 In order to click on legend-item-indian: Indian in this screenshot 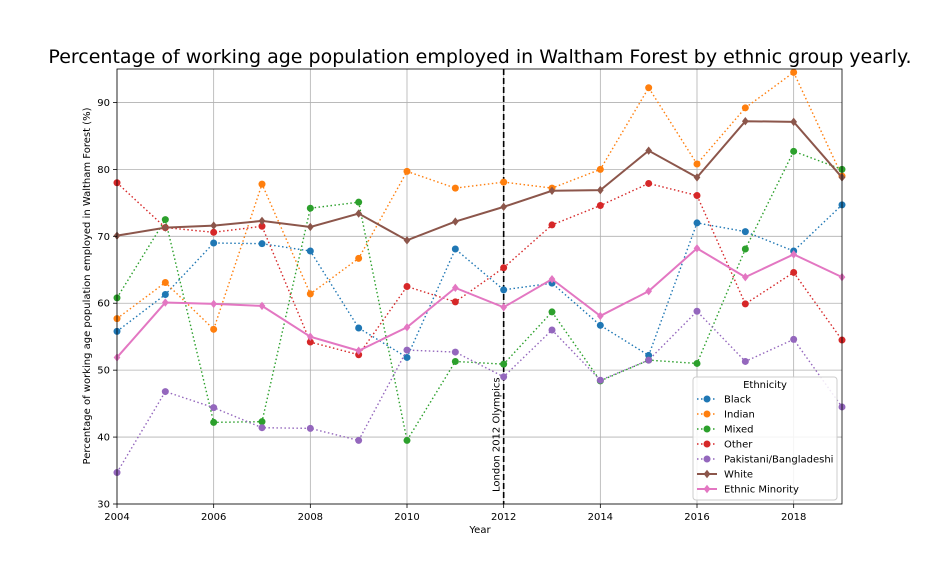, I will do `click(726, 415)`.